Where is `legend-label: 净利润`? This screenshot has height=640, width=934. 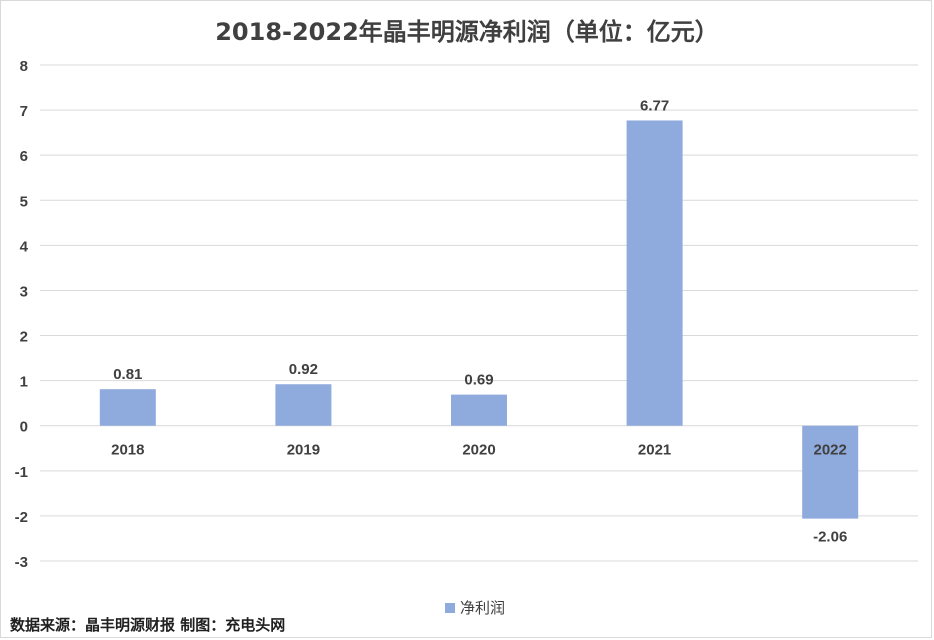 legend-label: 净利润 is located at coordinates (483, 608).